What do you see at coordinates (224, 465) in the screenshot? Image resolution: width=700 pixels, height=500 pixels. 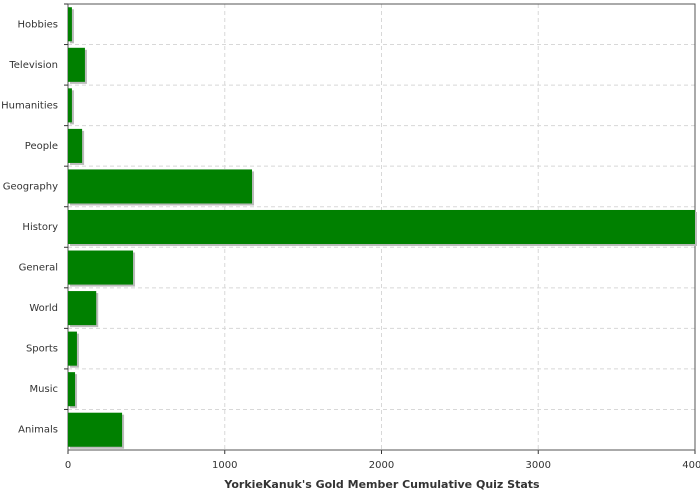 I see `x-tick-label: 1000` at bounding box center [224, 465].